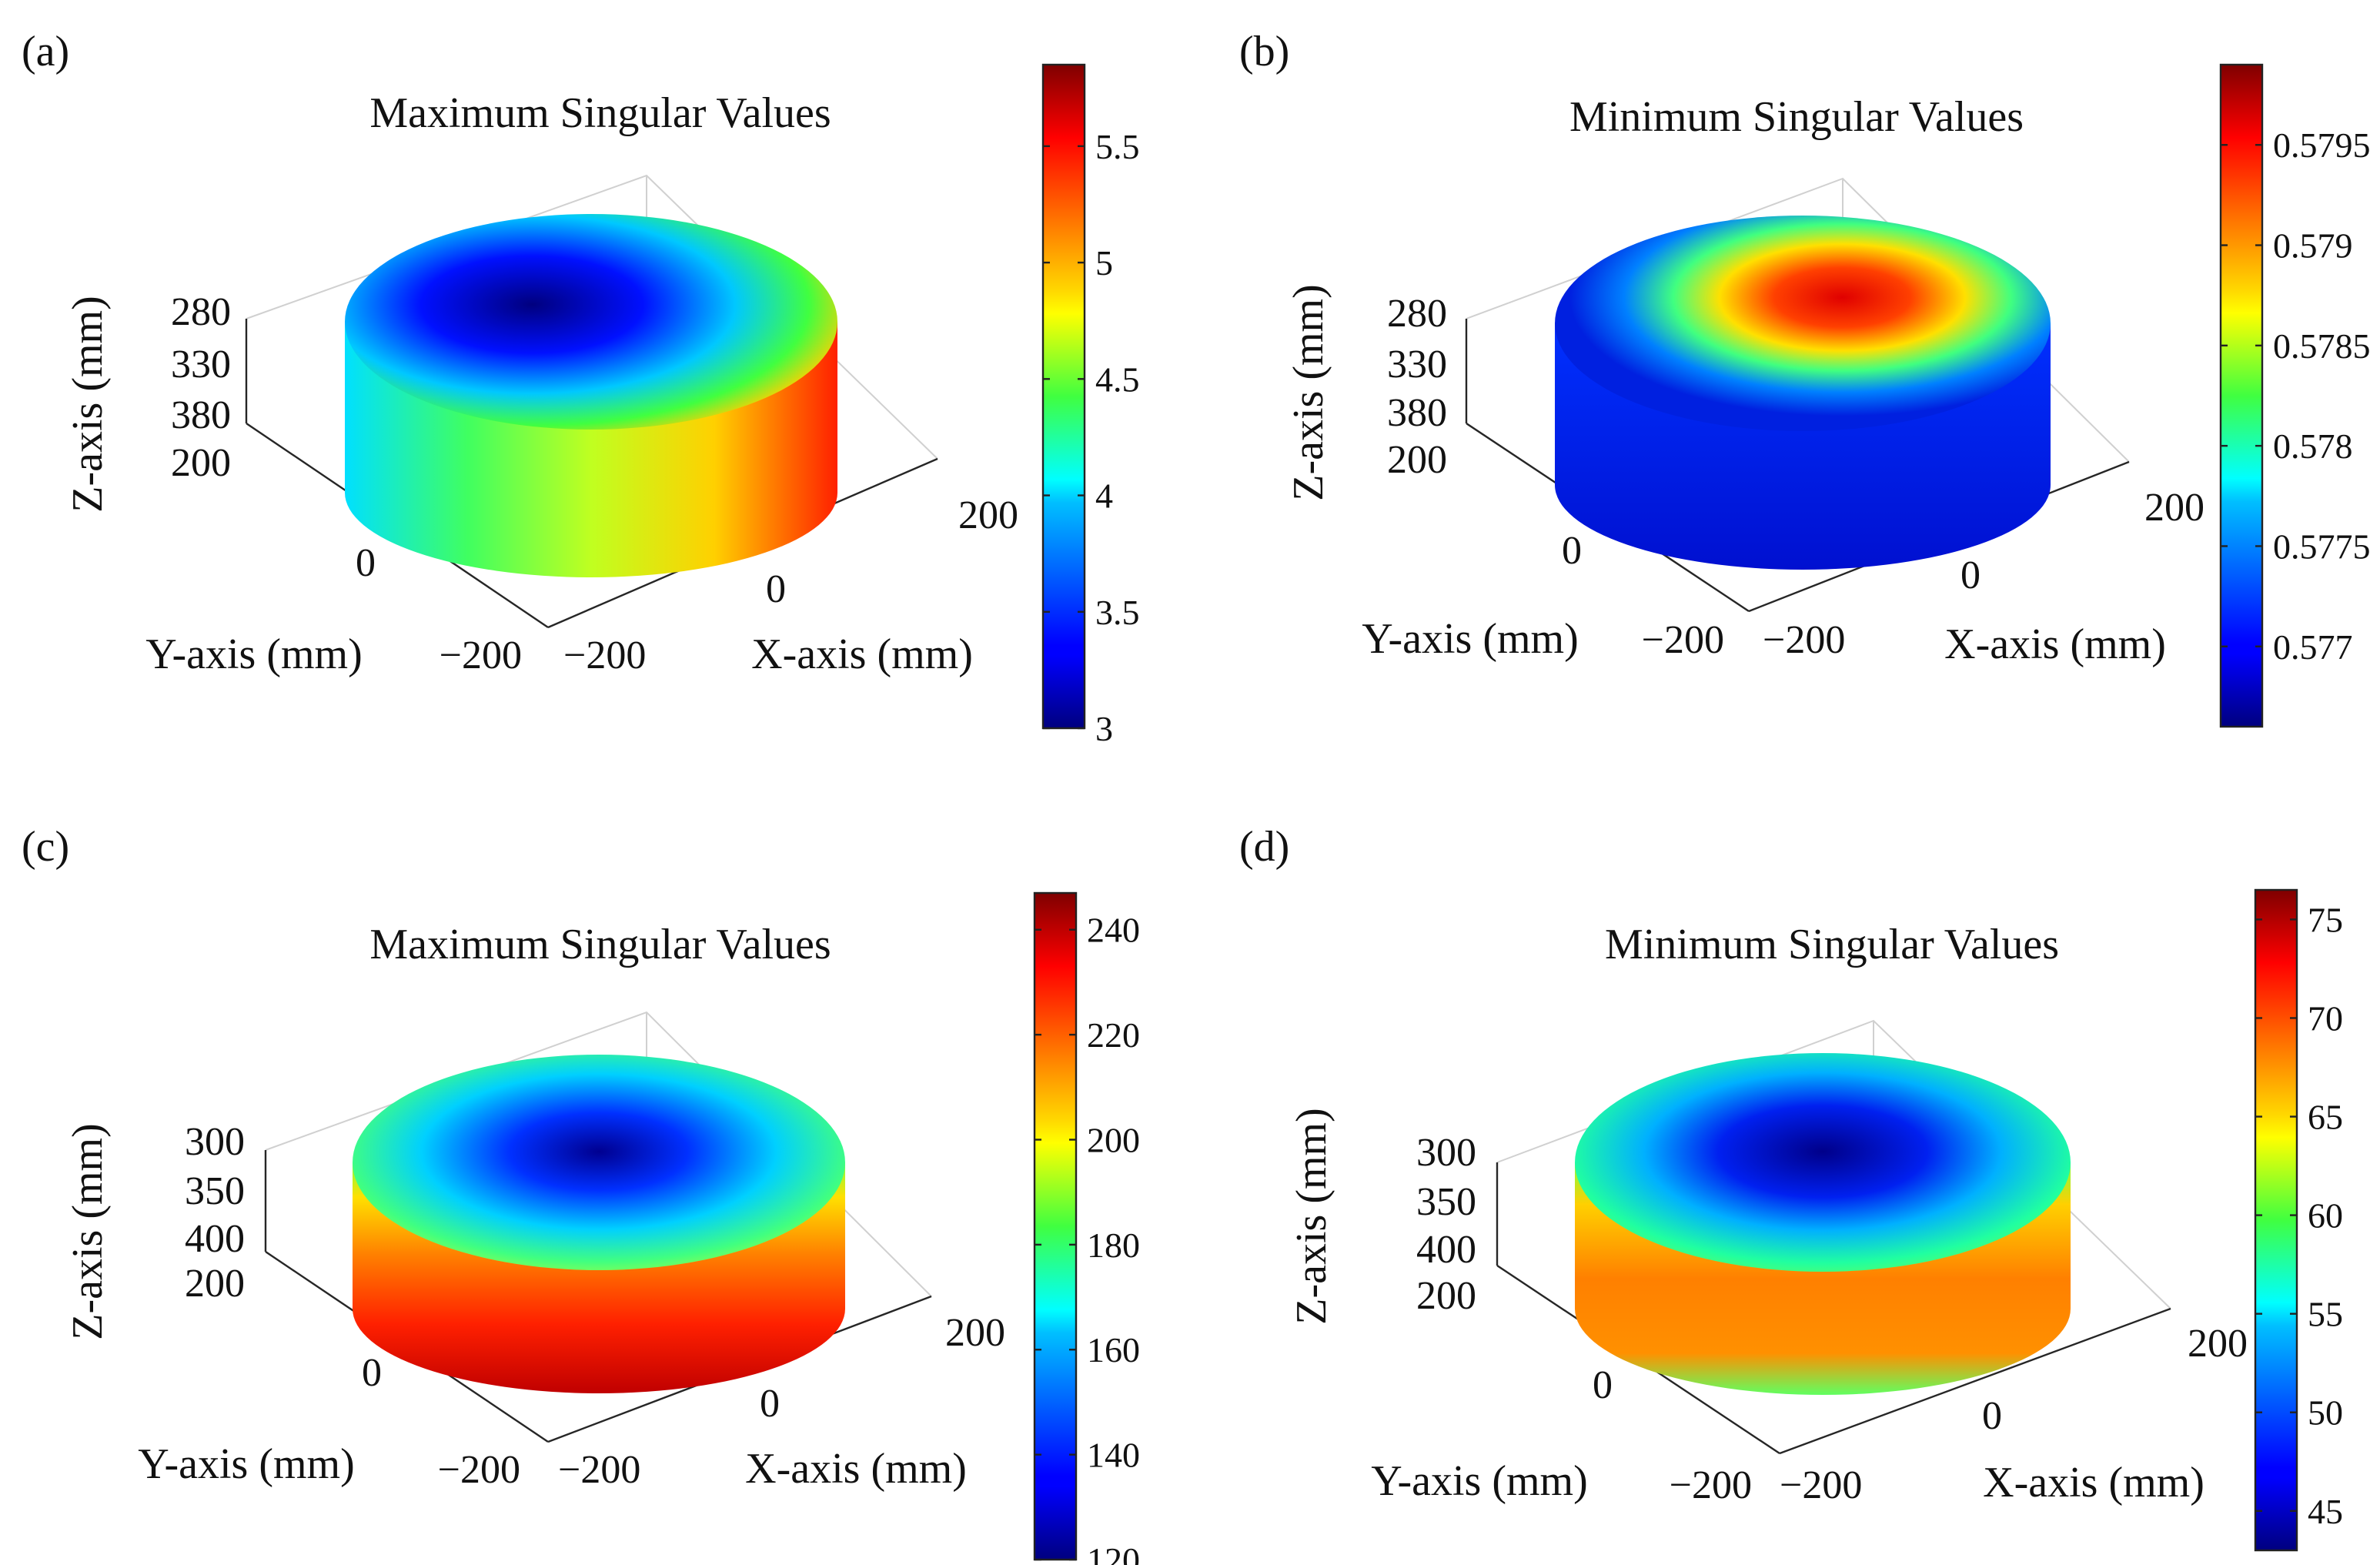  What do you see at coordinates (1104, 496) in the screenshot?
I see `colorbar-tick-label: 4` at bounding box center [1104, 496].